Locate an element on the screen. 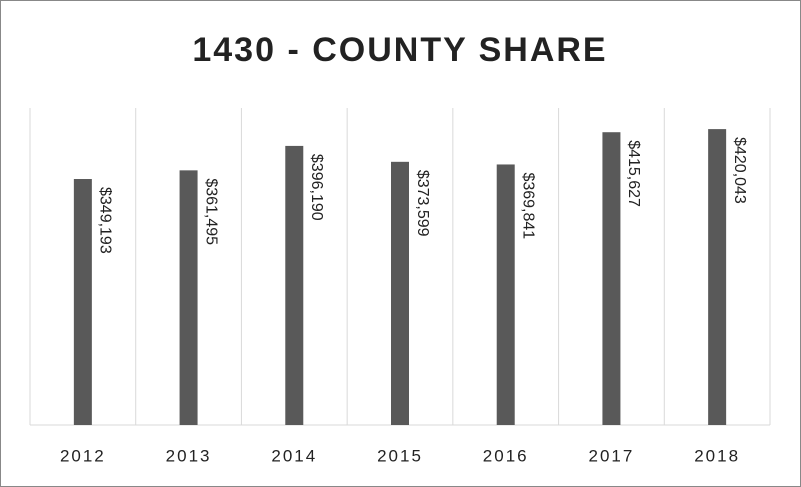 This screenshot has height=487, width=801. chart-title: 1430 - COUNTY SHARE is located at coordinates (399, 50).